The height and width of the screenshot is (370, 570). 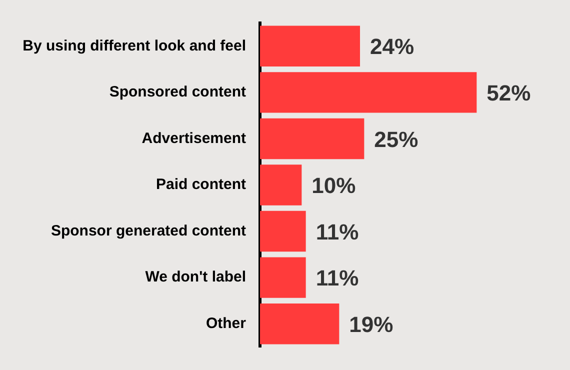 I want to click on data-label: 25%, so click(x=396, y=139).